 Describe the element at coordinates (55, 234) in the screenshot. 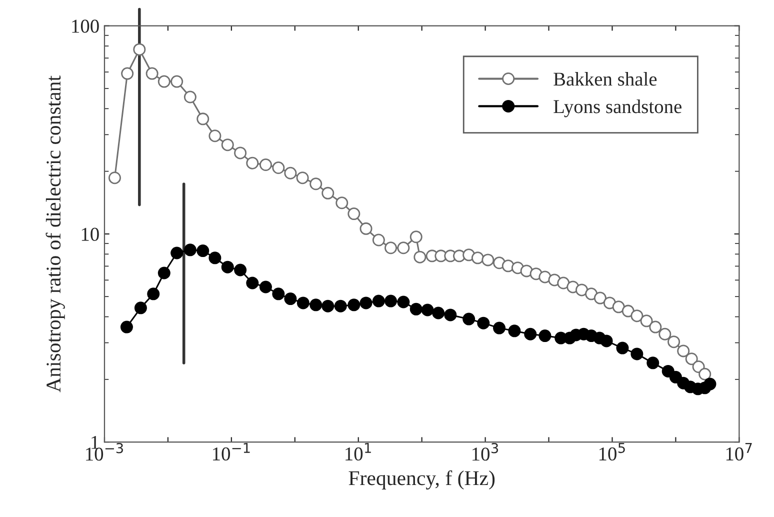

I see `y-axis-title: Anisotropy ratio of dielectric constant` at that location.